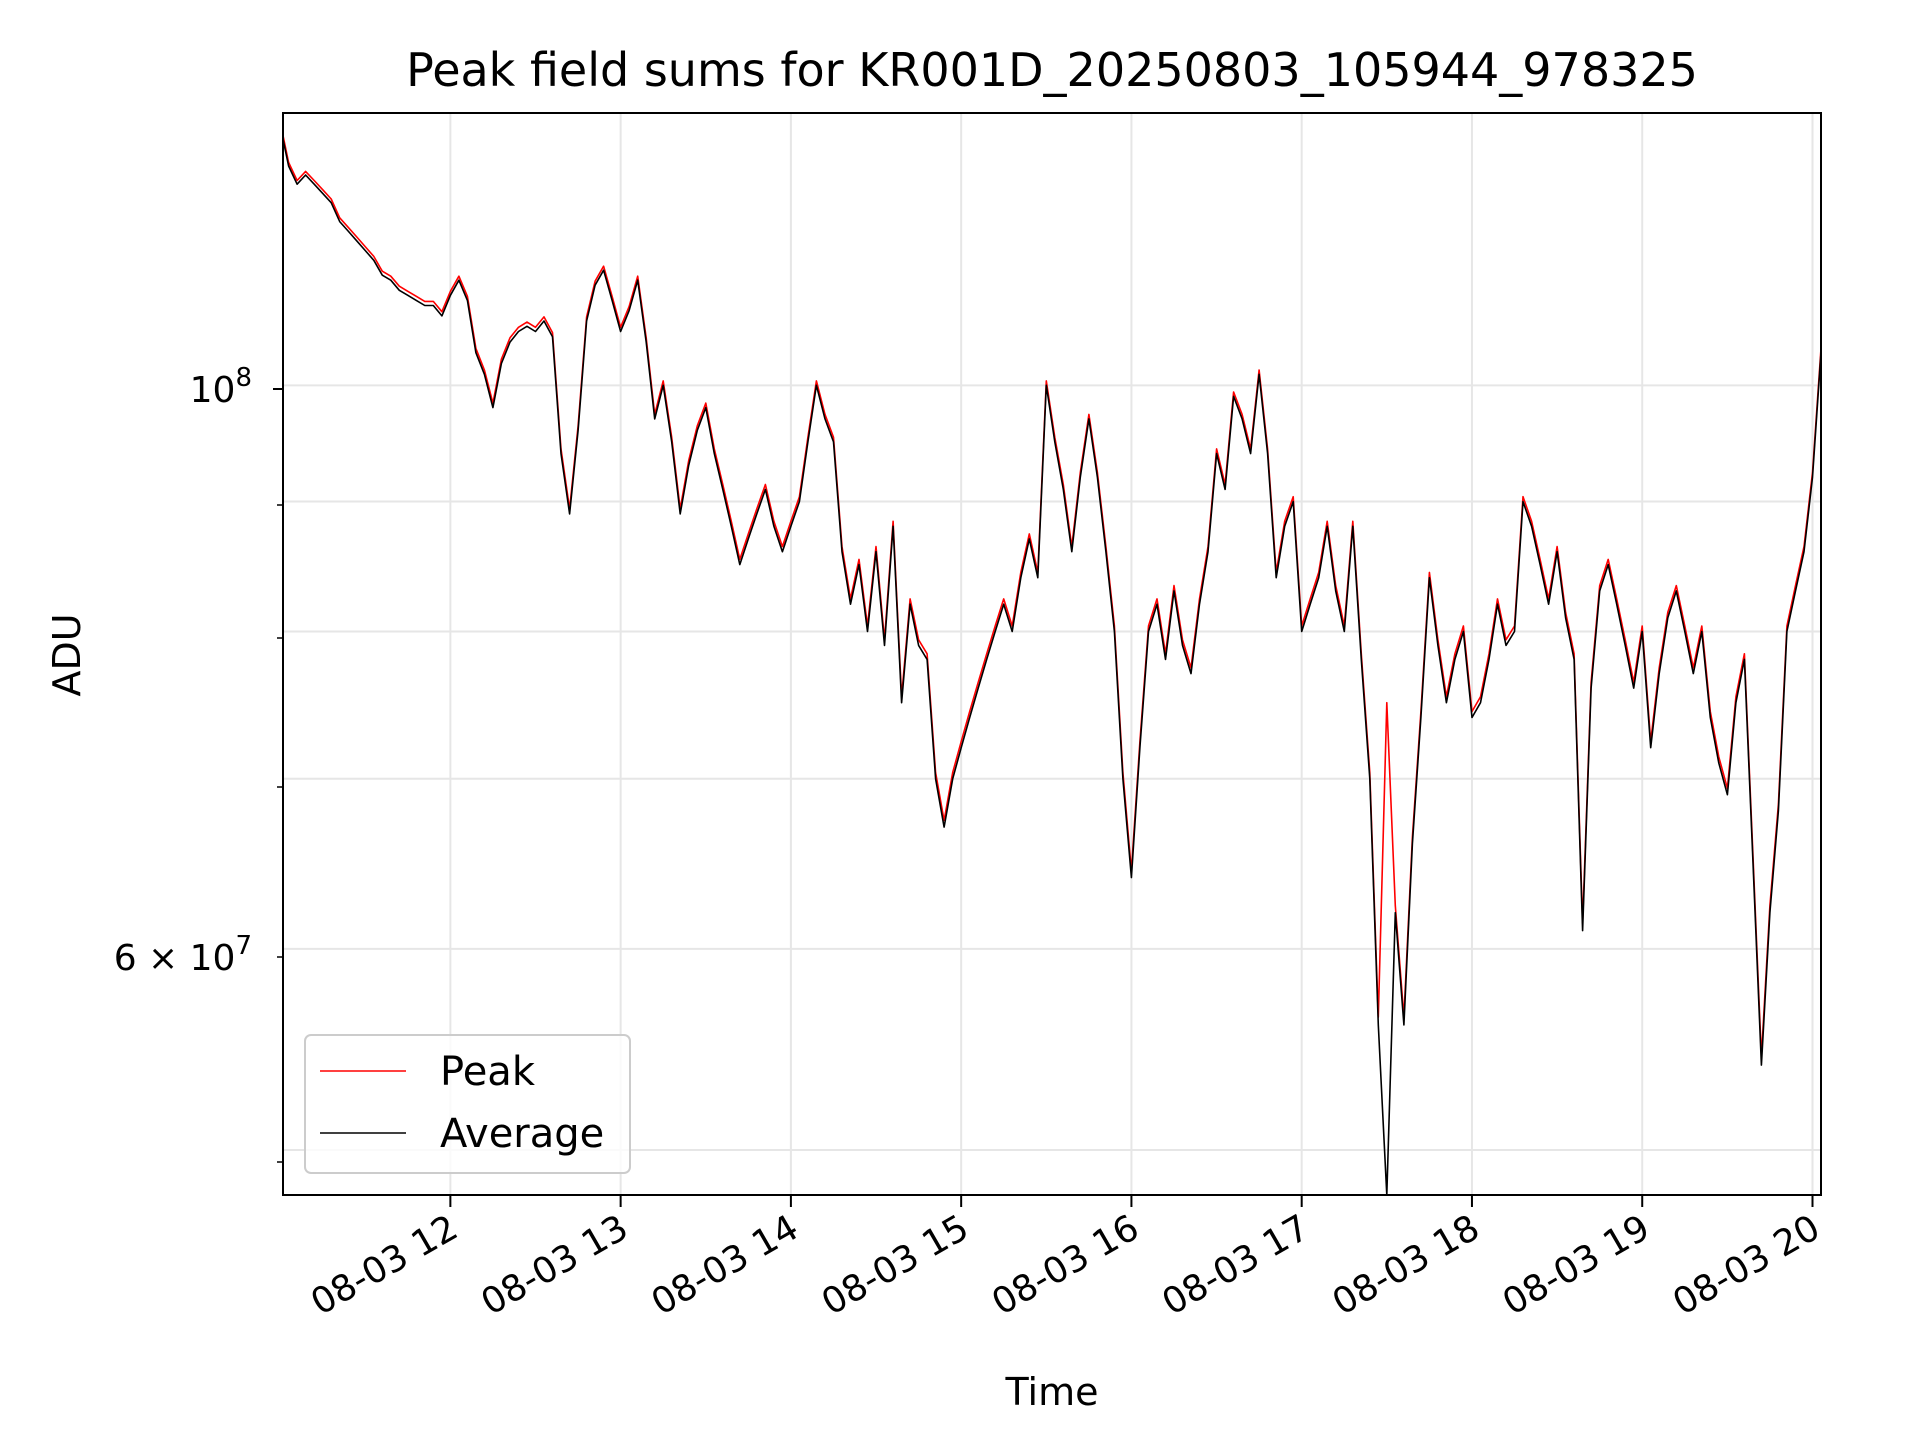 The image size is (1920, 1440). I want to click on legend-label-average: Average, so click(522, 1134).